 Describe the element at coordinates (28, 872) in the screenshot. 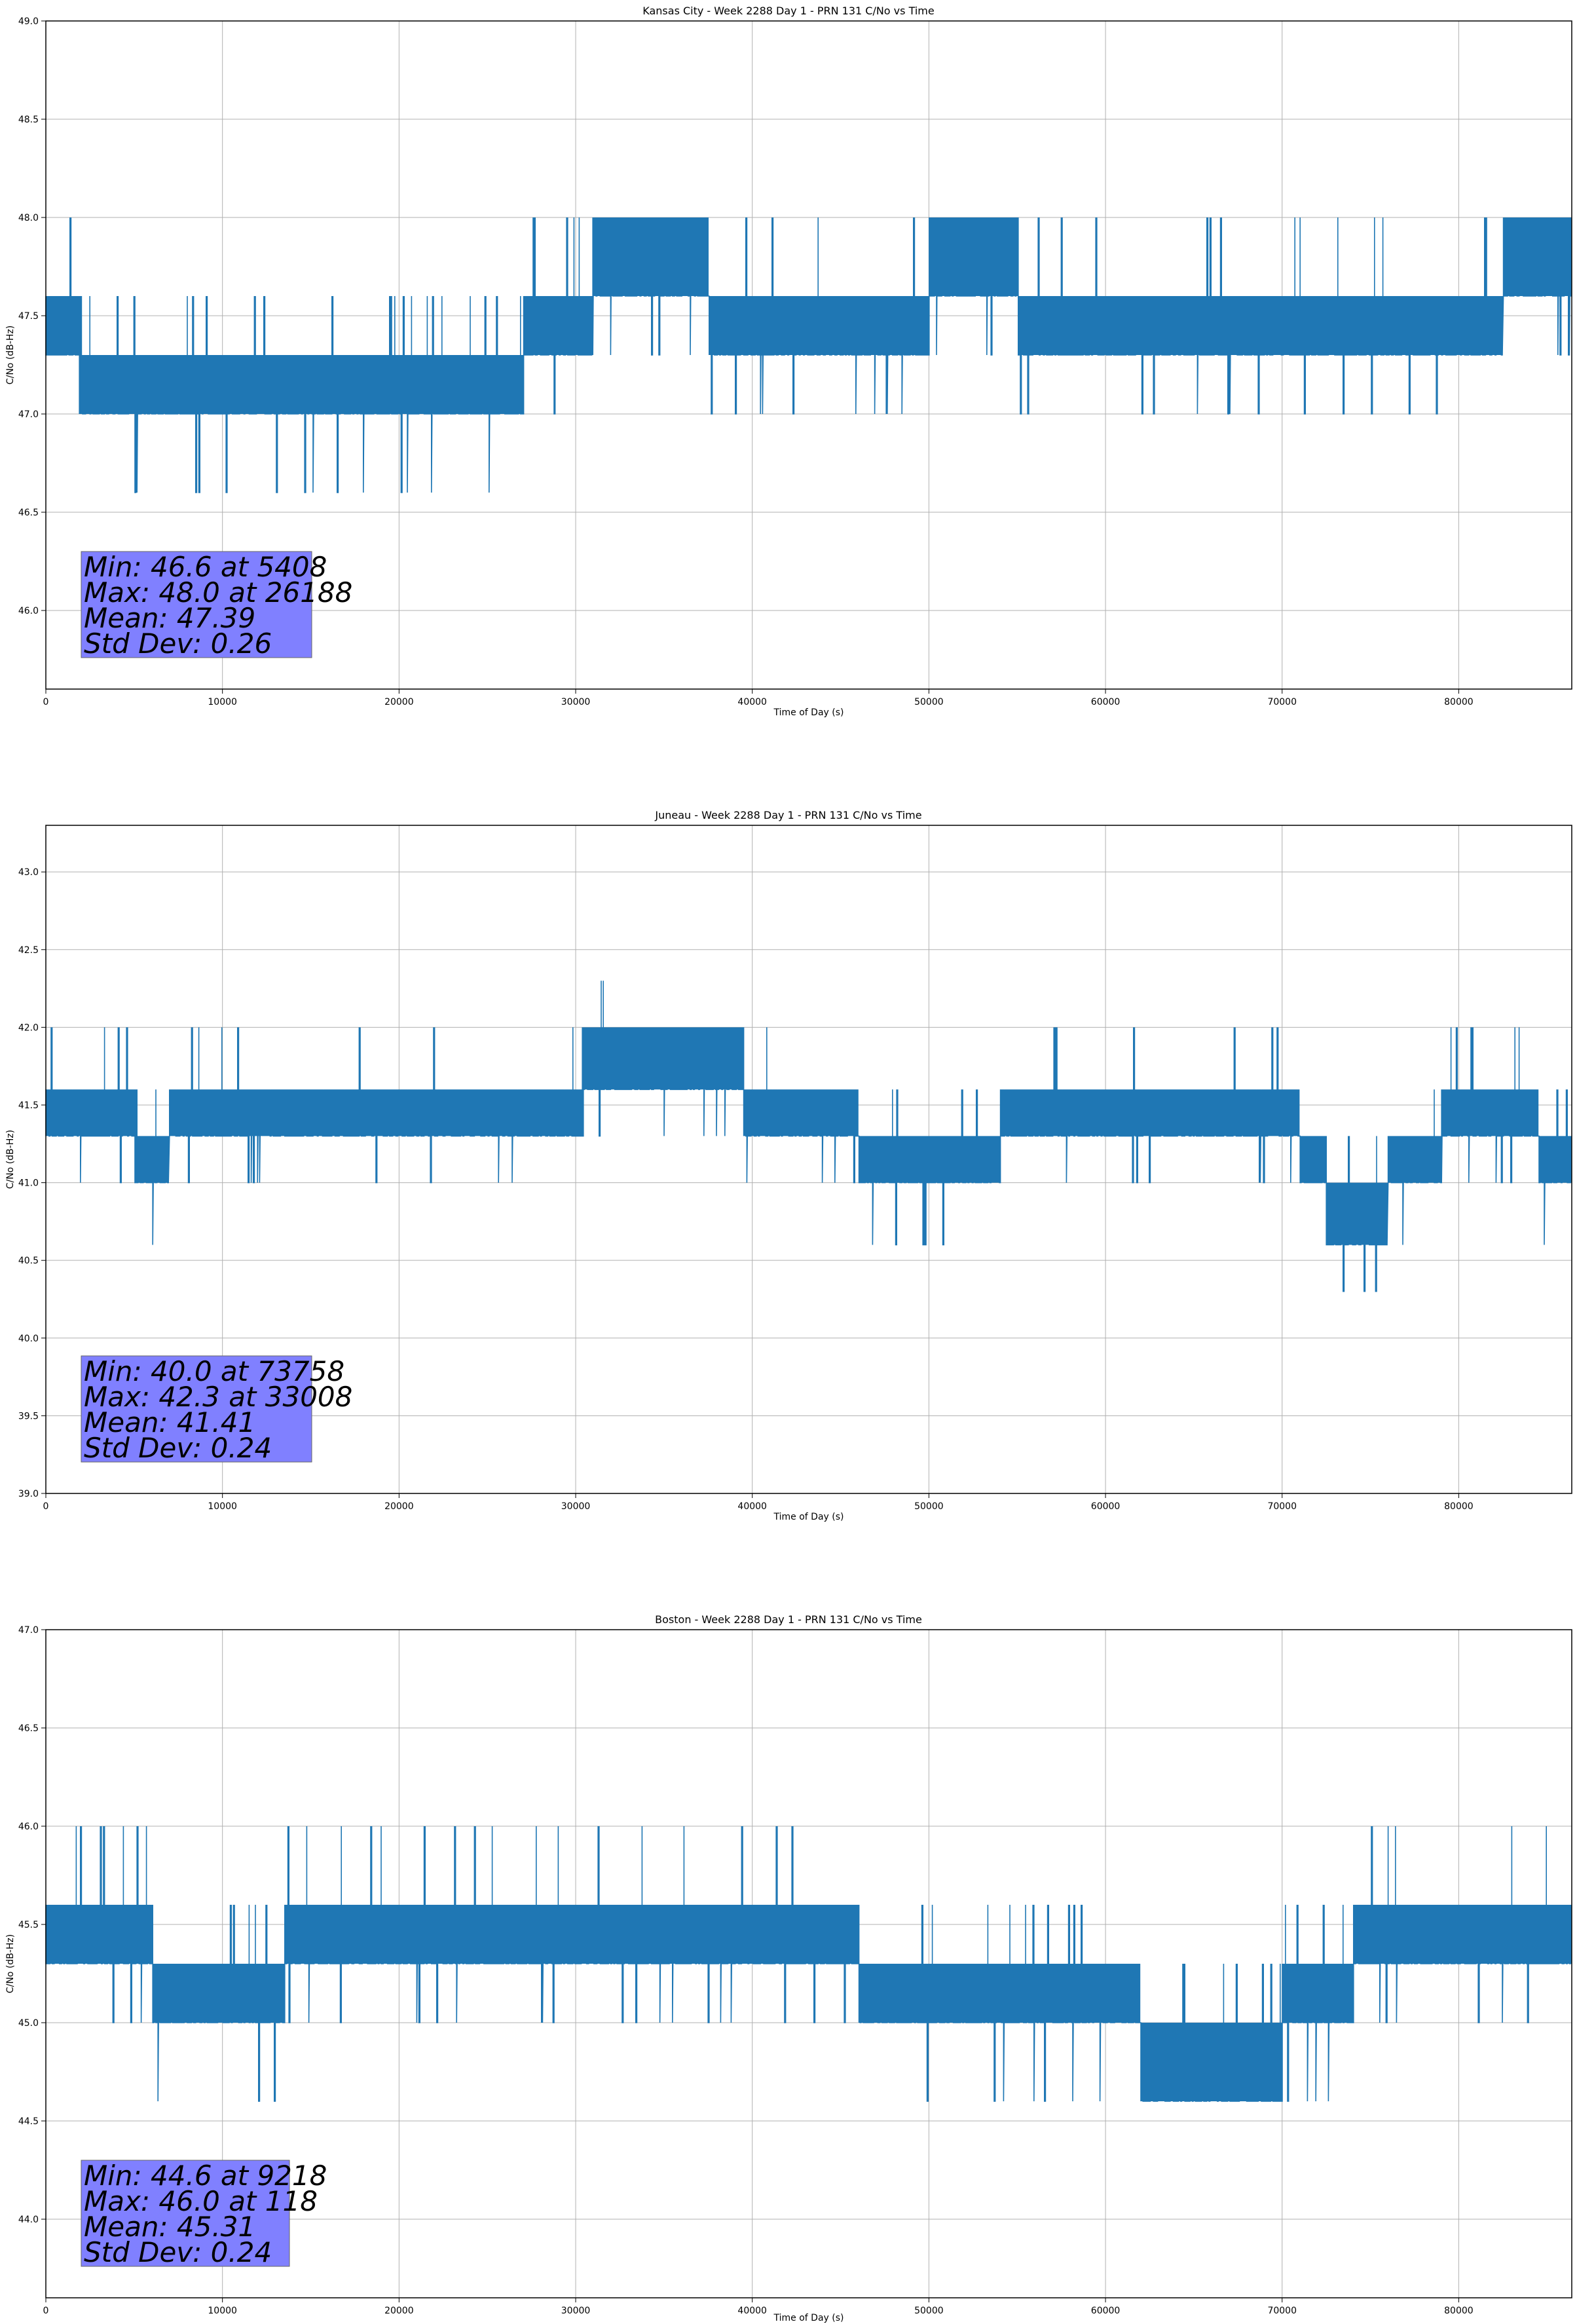

I see `y-tick-label: 43.0` at that location.